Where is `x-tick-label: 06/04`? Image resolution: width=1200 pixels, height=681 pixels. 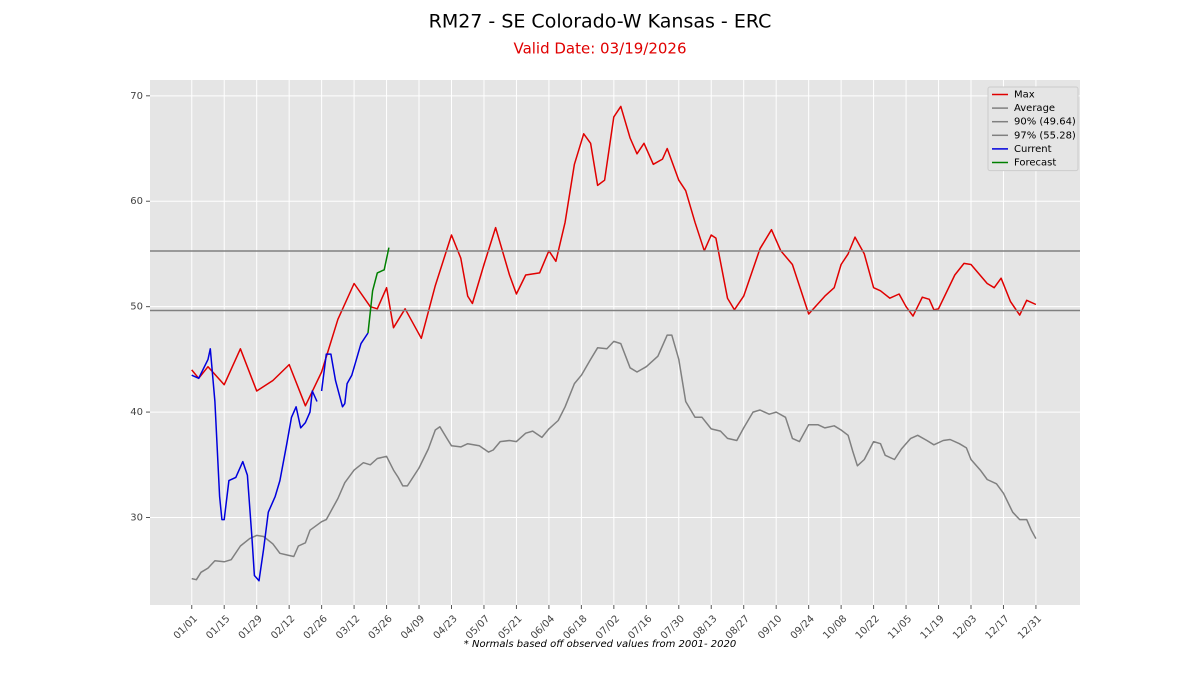
x-tick-label: 06/04 is located at coordinates (543, 627).